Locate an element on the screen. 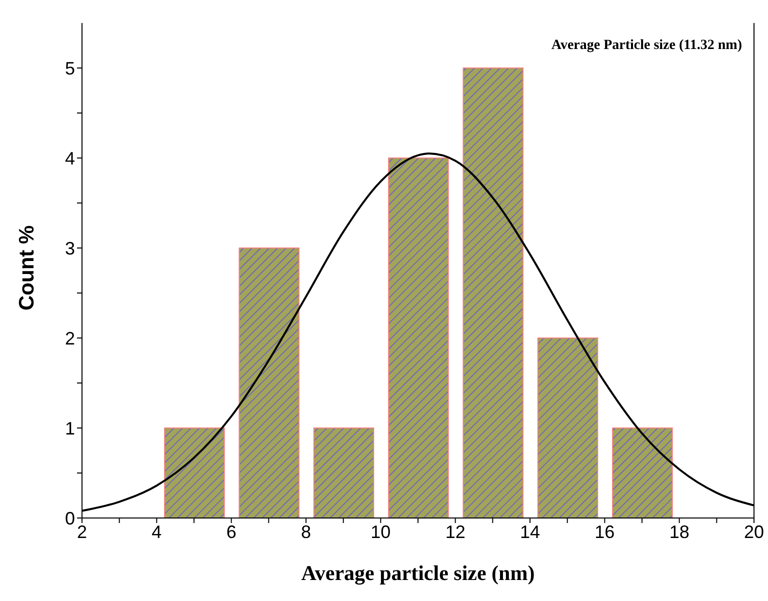 The height and width of the screenshot is (601, 768). y-tick-label: 4 is located at coordinates (69, 158).